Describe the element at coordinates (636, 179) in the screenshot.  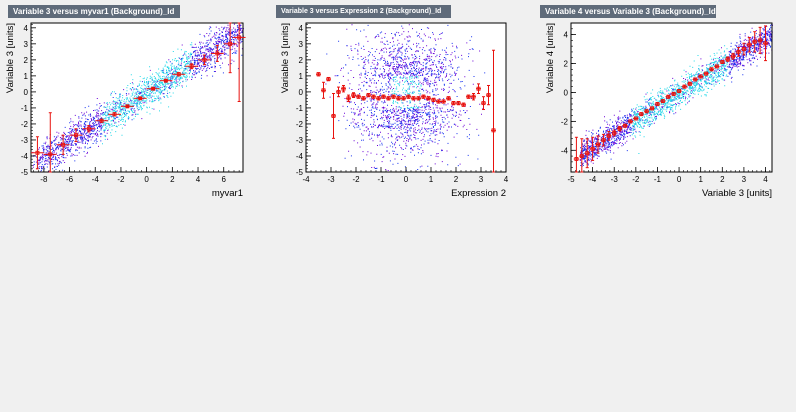
I see `x-tick-label: -2` at that location.